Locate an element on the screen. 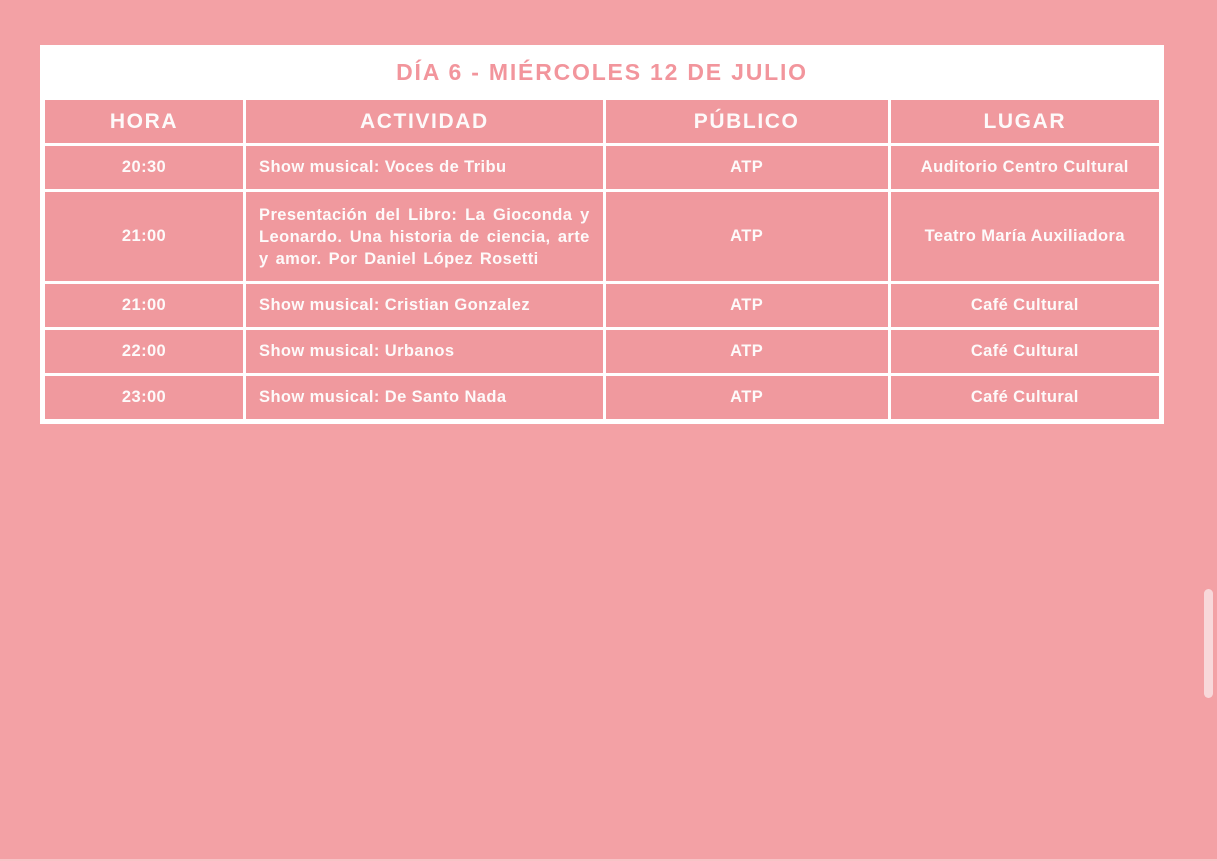  actividad-cell: Show musical: Urbanos is located at coordinates (424, 351).